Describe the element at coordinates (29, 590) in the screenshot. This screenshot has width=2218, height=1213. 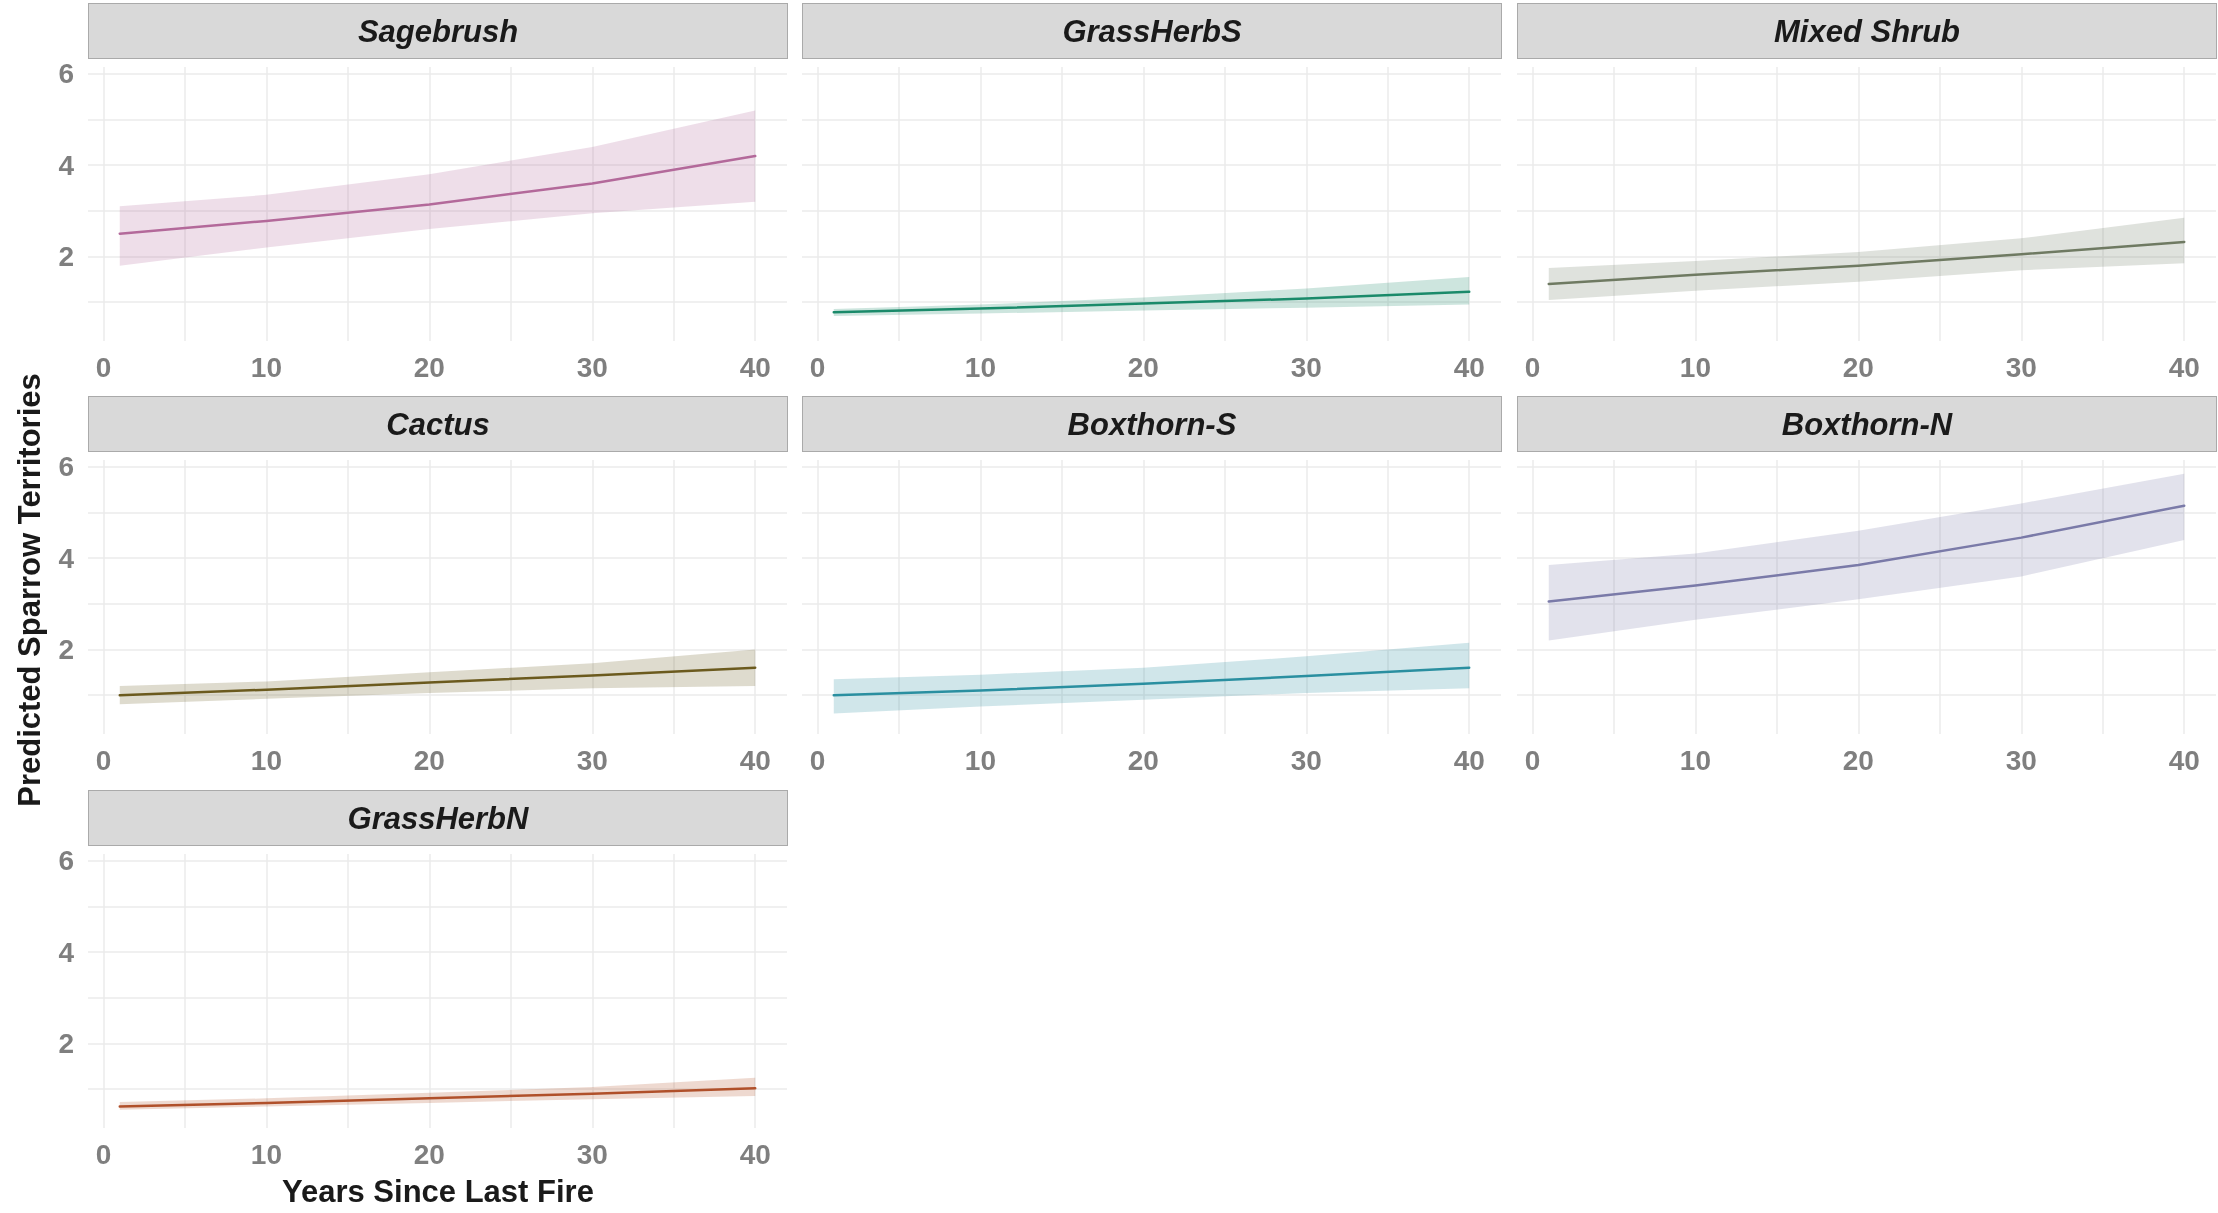
I see `y-axis-title: Predicted Sparrow Territories` at that location.